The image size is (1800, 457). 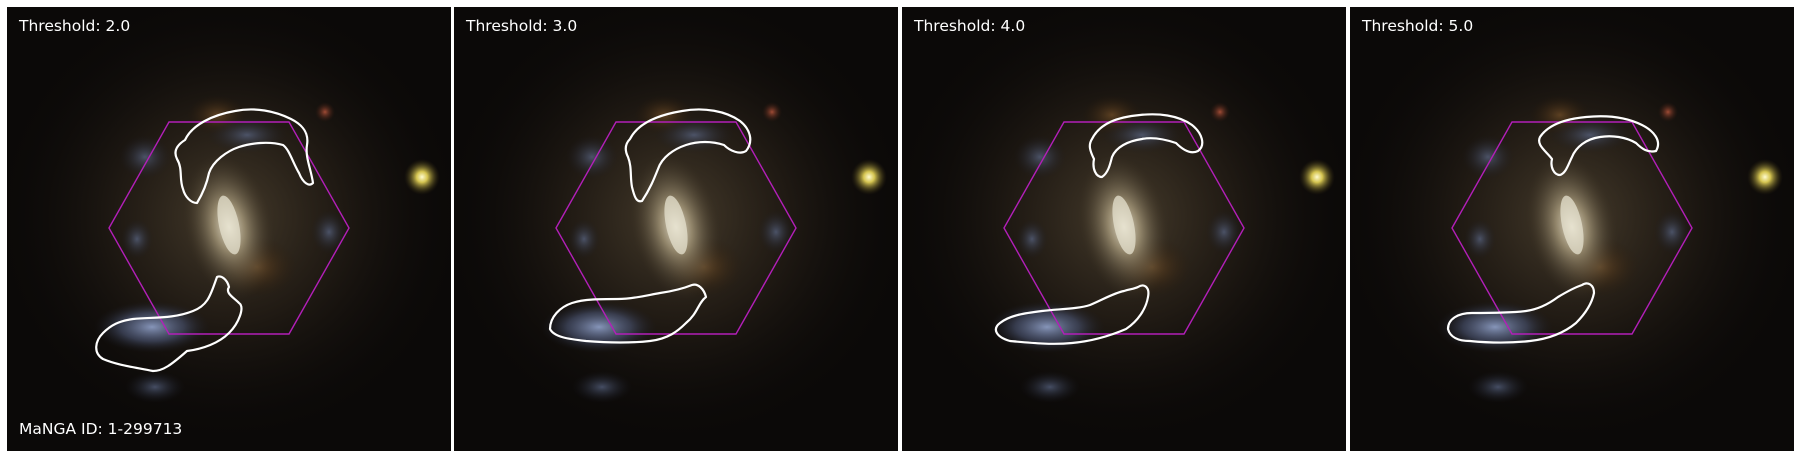 I want to click on threshold-label: Threshold: 3.0, so click(x=522, y=26).